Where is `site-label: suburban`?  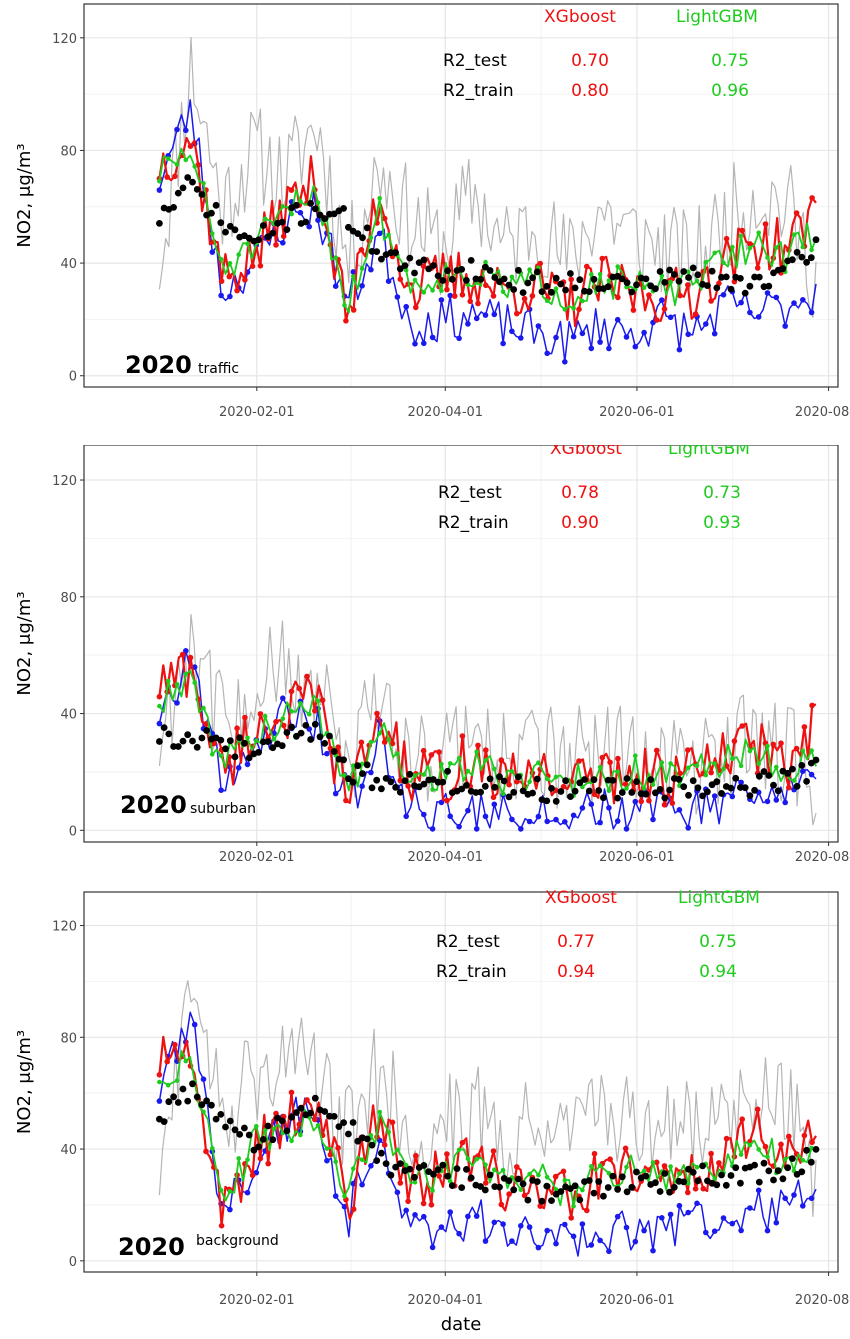 site-label: suburban is located at coordinates (223, 809).